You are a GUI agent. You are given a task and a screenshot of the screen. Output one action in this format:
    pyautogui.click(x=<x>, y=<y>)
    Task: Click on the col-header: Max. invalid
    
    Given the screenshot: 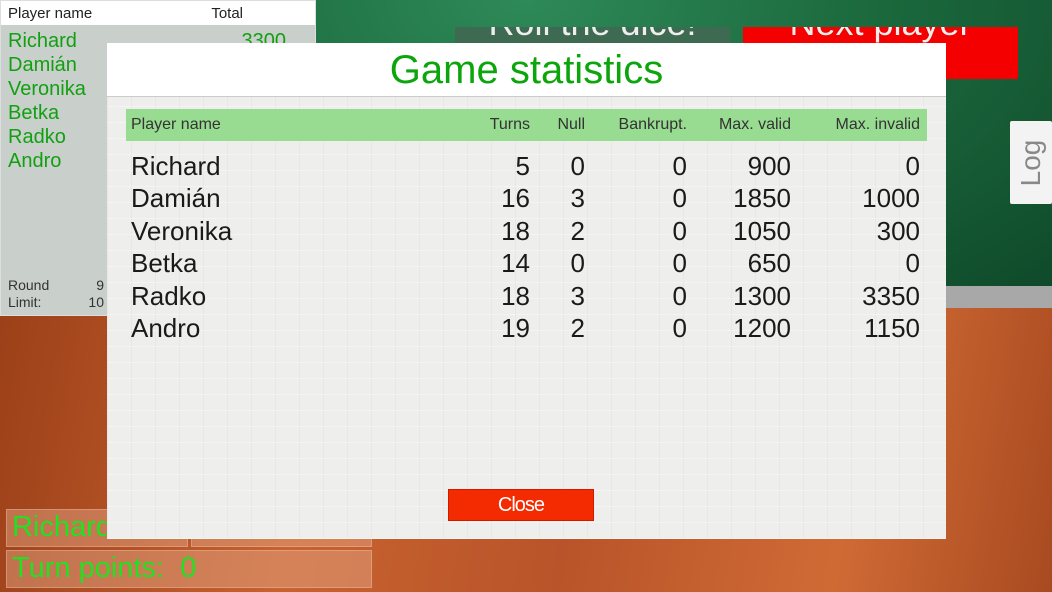 What is the action you would take?
    pyautogui.click(x=877, y=124)
    